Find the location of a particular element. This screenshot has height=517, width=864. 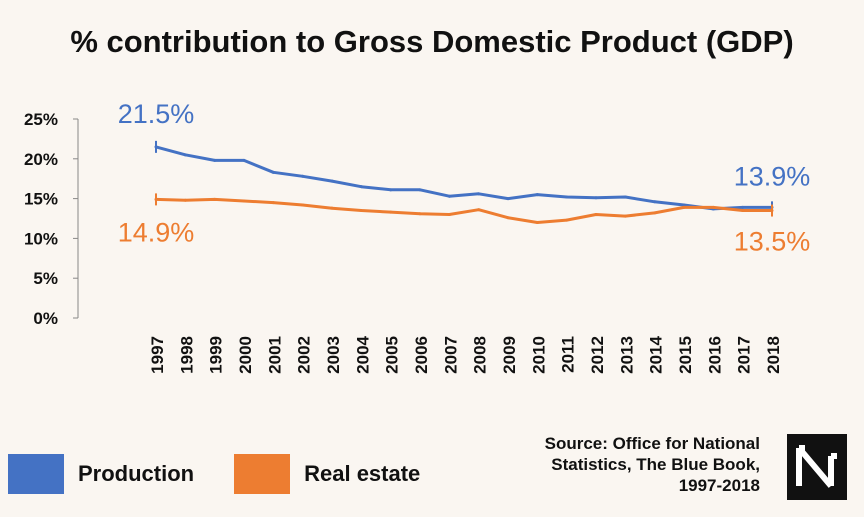

legend-item-real-estate: Real estate is located at coordinates (327, 474).